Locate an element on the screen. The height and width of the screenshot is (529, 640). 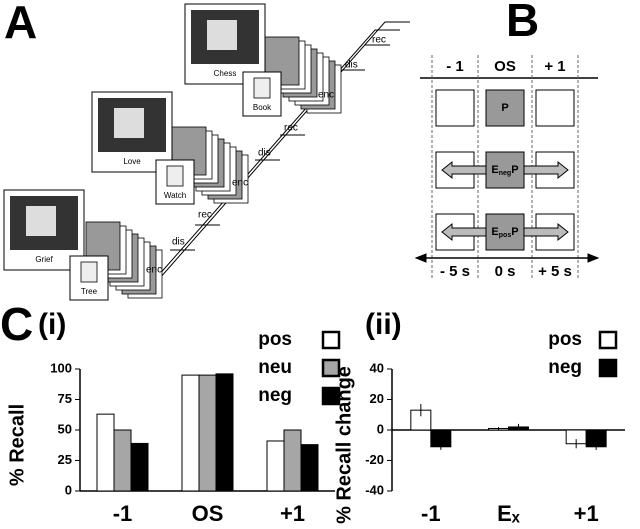
object-label: Tree is located at coordinates (89, 291).